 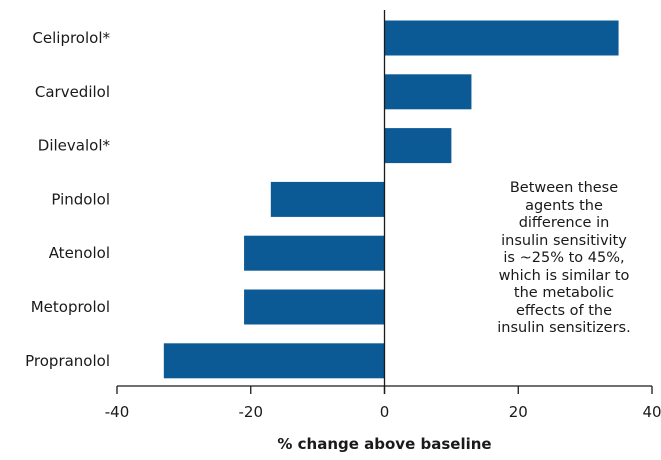 What do you see at coordinates (327, 199) in the screenshot?
I see `bar-pindolol` at bounding box center [327, 199].